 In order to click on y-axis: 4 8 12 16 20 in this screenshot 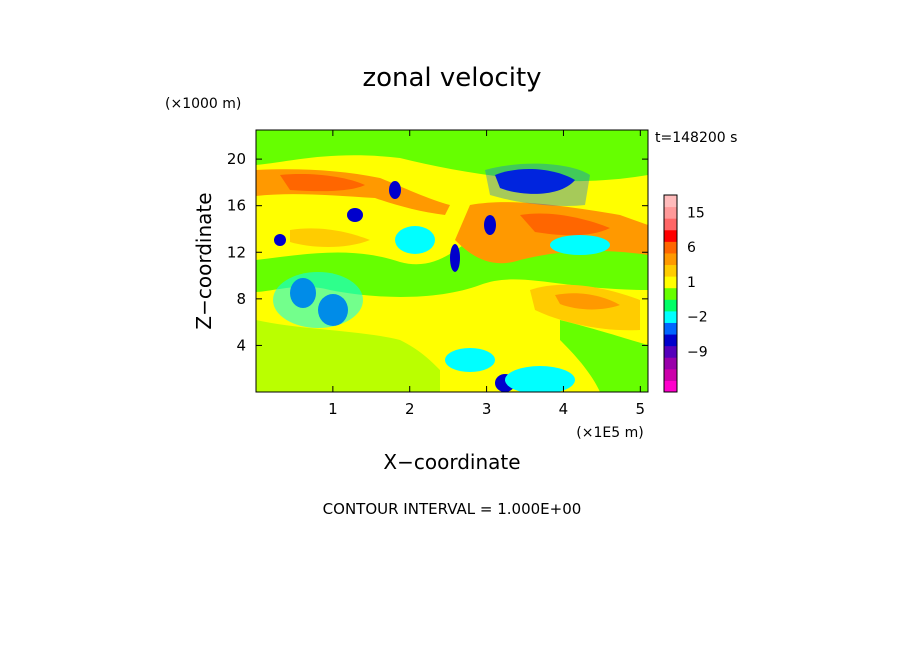, I will do `click(437, 252)`.